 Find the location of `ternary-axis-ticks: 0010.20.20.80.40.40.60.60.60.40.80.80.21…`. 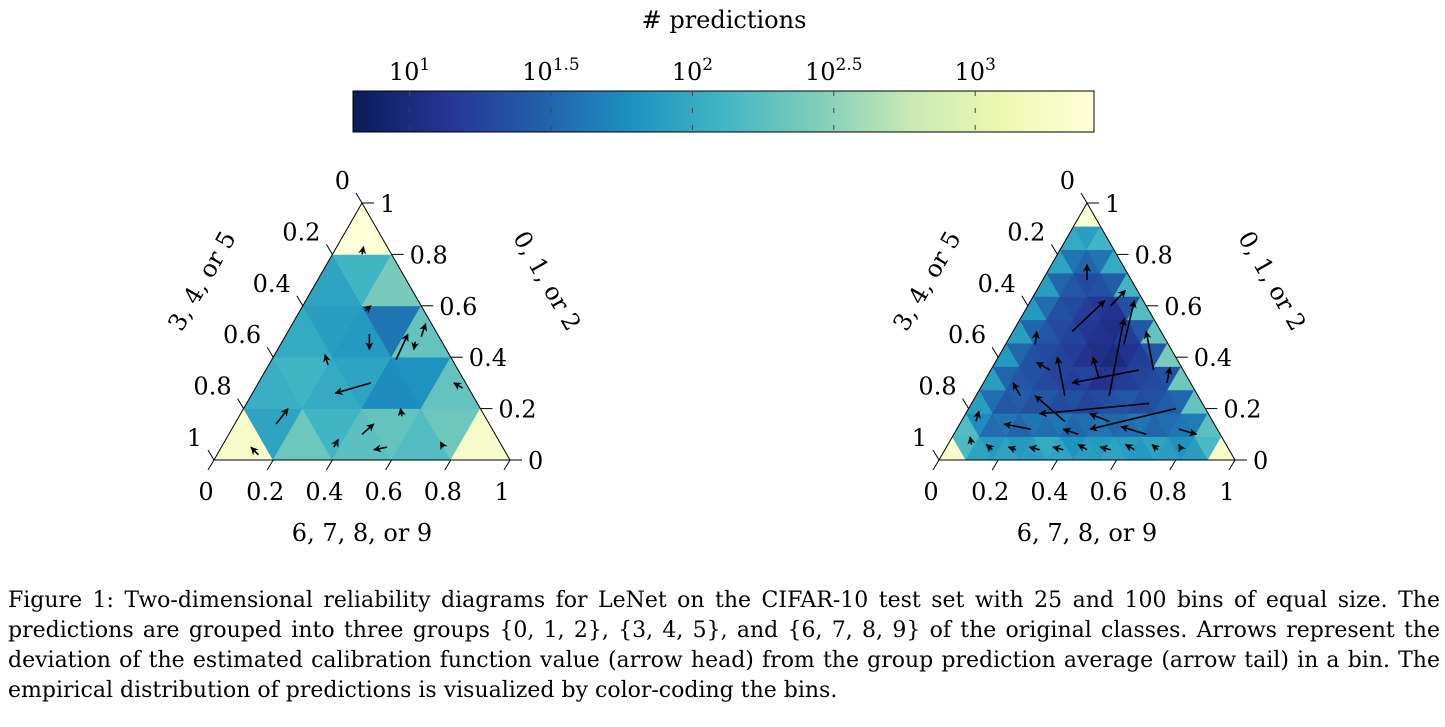

ternary-axis-ticks: 0010.20.20.80.40.40.60.60.60.40.80.80.21… is located at coordinates (365, 336).